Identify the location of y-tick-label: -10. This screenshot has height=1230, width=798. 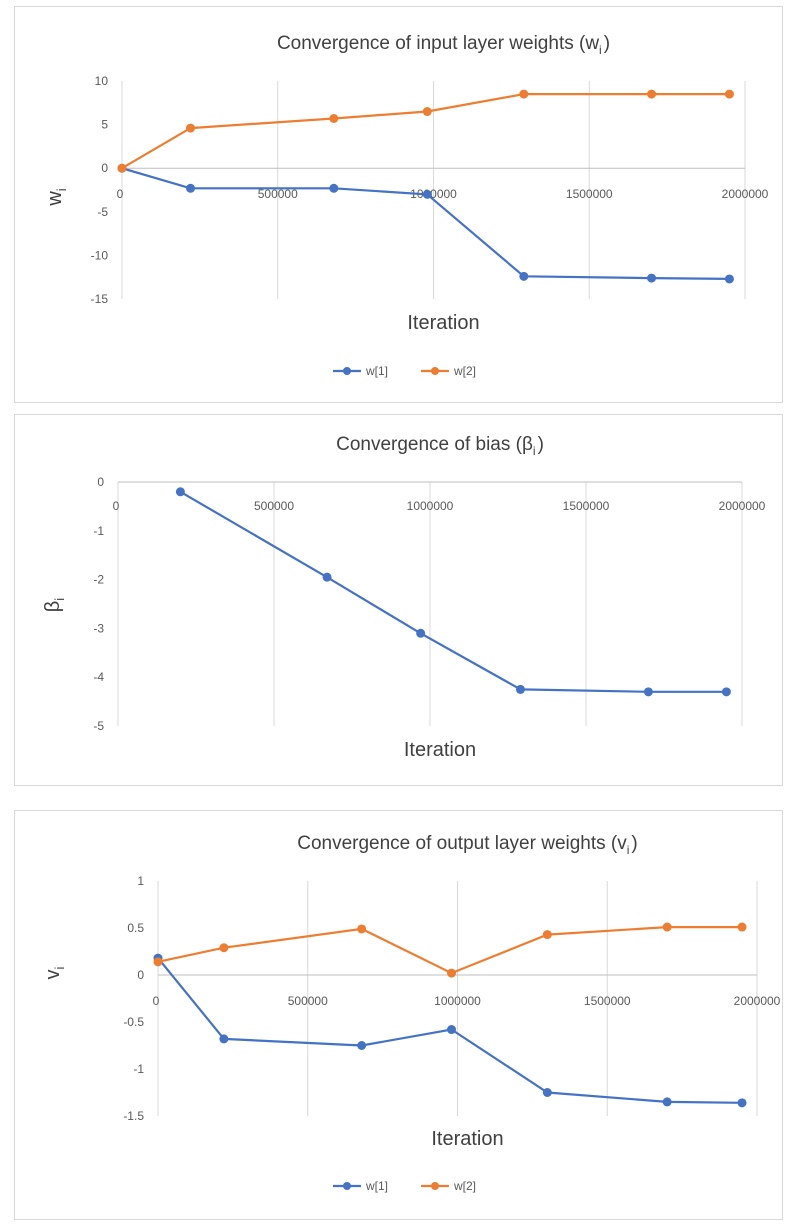
(100, 255).